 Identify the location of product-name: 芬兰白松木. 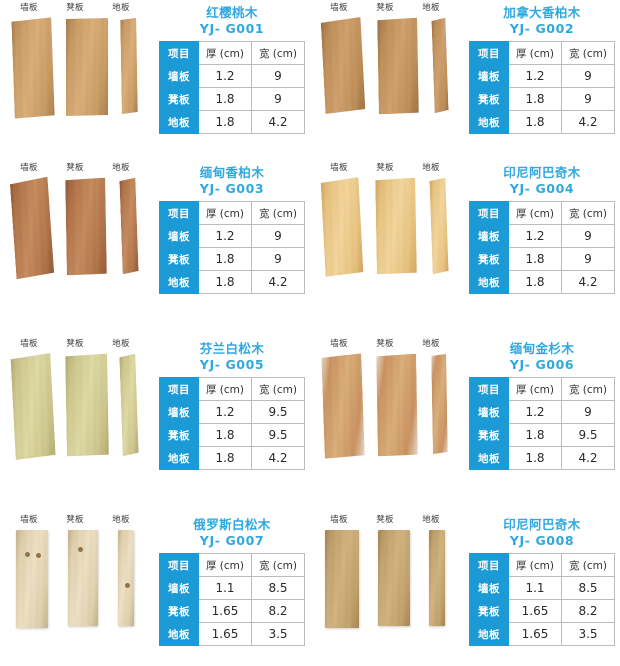
(232, 348).